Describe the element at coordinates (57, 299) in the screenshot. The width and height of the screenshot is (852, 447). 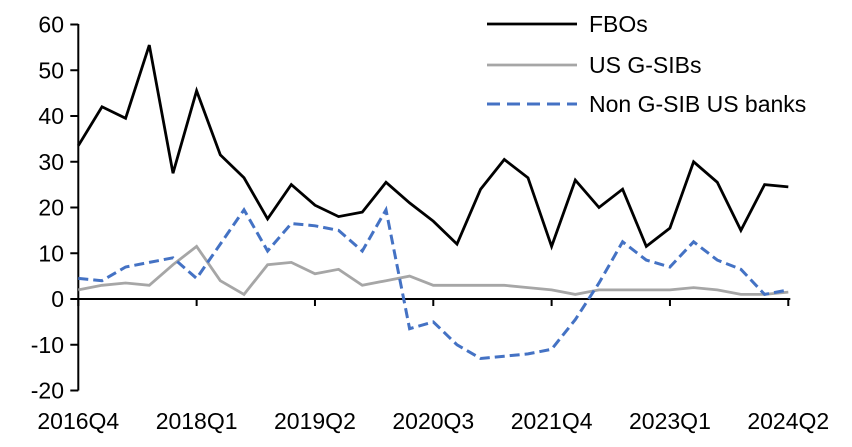
I see `y-tick-label: 0` at that location.